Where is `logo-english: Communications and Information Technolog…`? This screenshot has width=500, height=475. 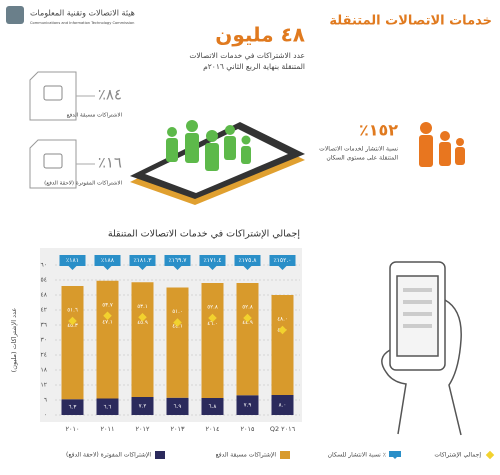
logo-english: Communications and Information Technolog… is located at coordinates (82, 23).